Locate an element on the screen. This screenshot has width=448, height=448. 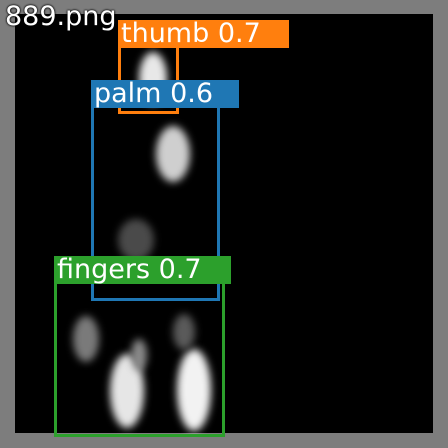
filename-label: 889.png is located at coordinates (61, 16).